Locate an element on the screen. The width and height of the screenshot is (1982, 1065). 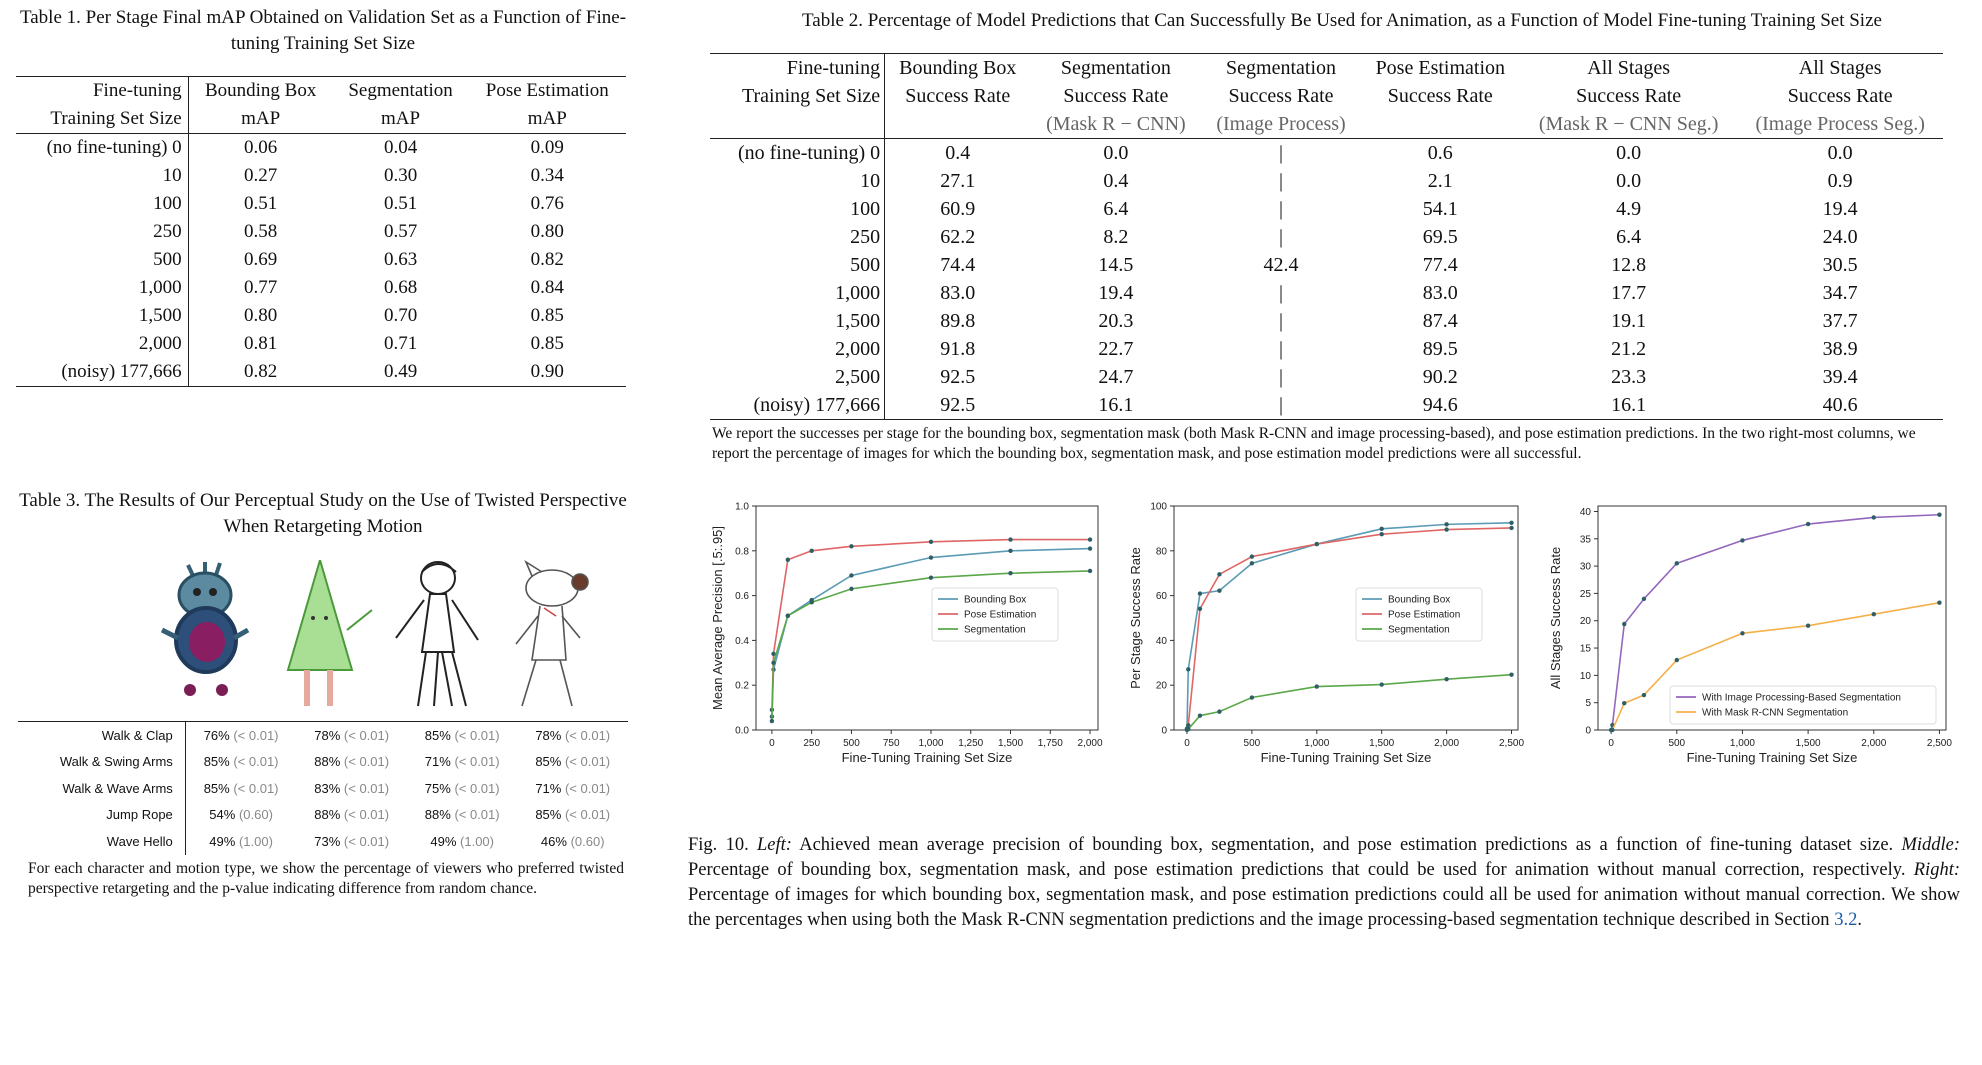
table2-row: (noisy) 177,666 92.5 16.1 | 94.6 16.1 40.6 is located at coordinates (1326, 405).